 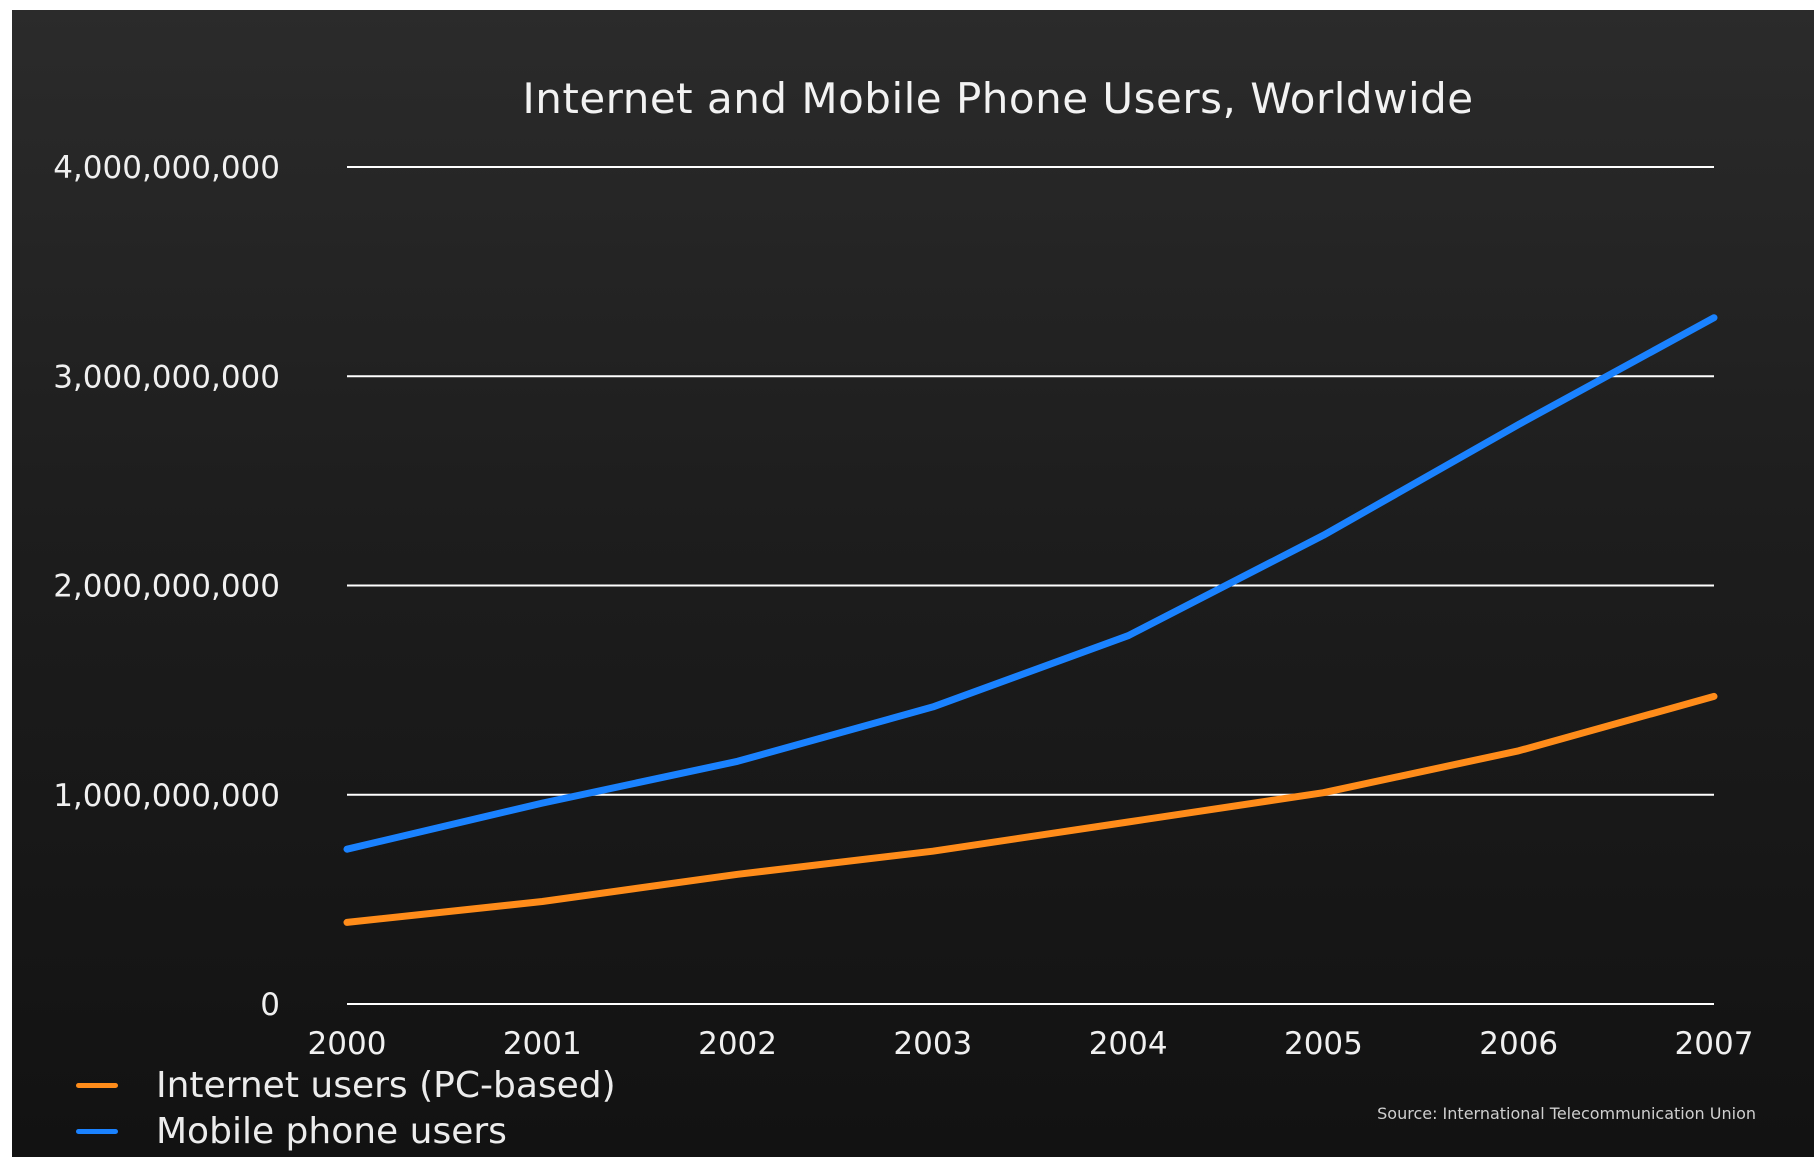 I want to click on x-tick-label: 2005, so click(x=1323, y=1044).